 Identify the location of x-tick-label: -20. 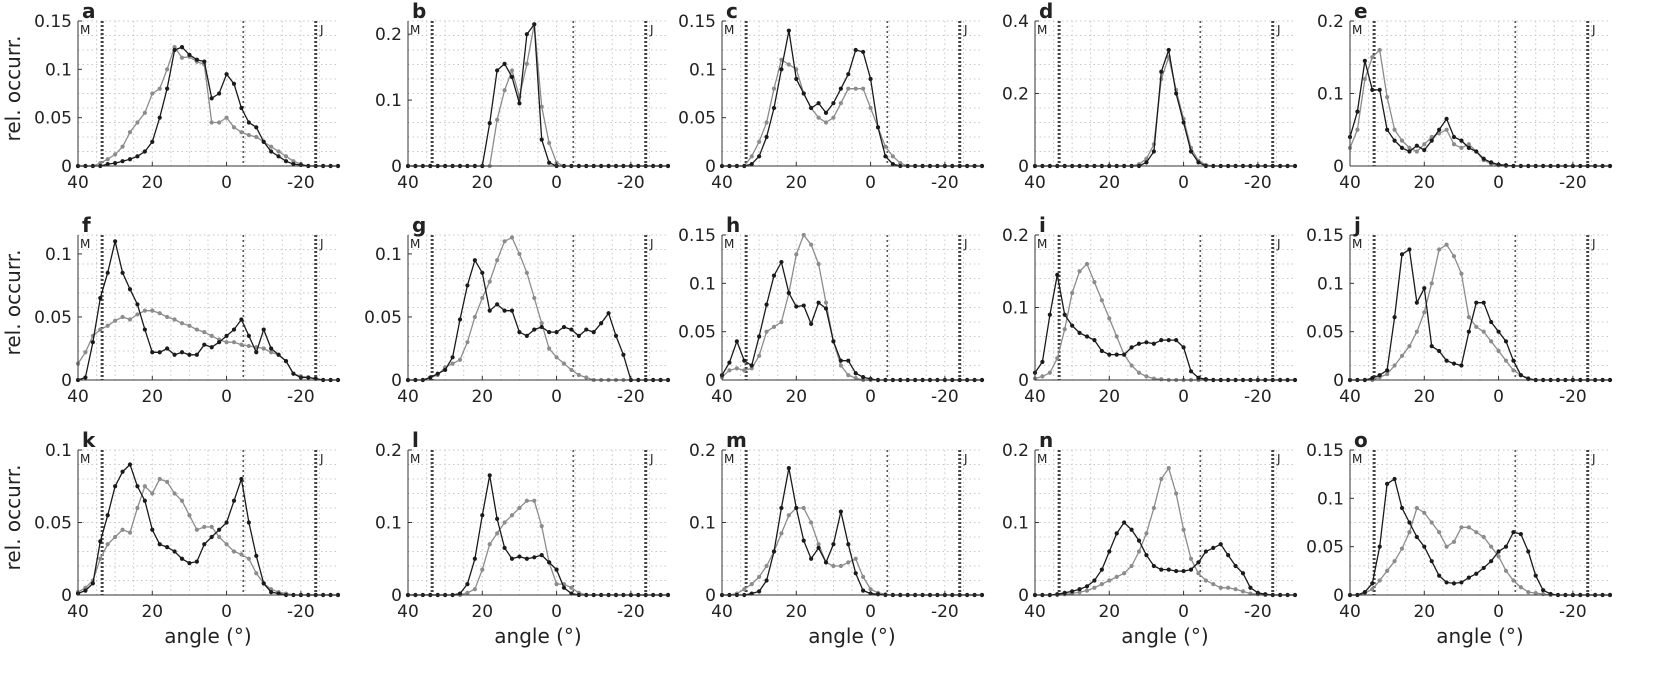
(945, 183).